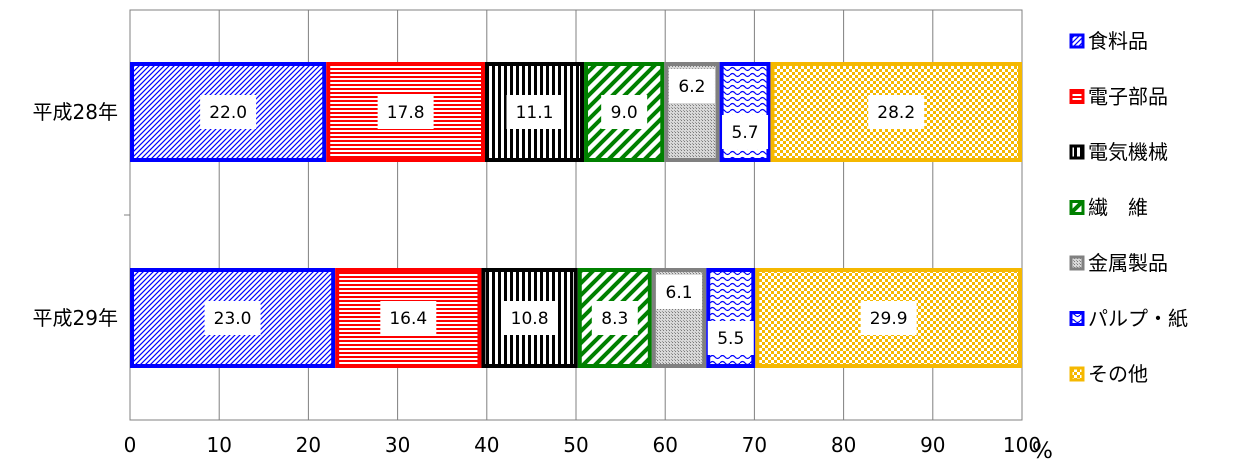 This screenshot has height=465, width=1234. I want to click on data-label: 11.1, so click(535, 113).